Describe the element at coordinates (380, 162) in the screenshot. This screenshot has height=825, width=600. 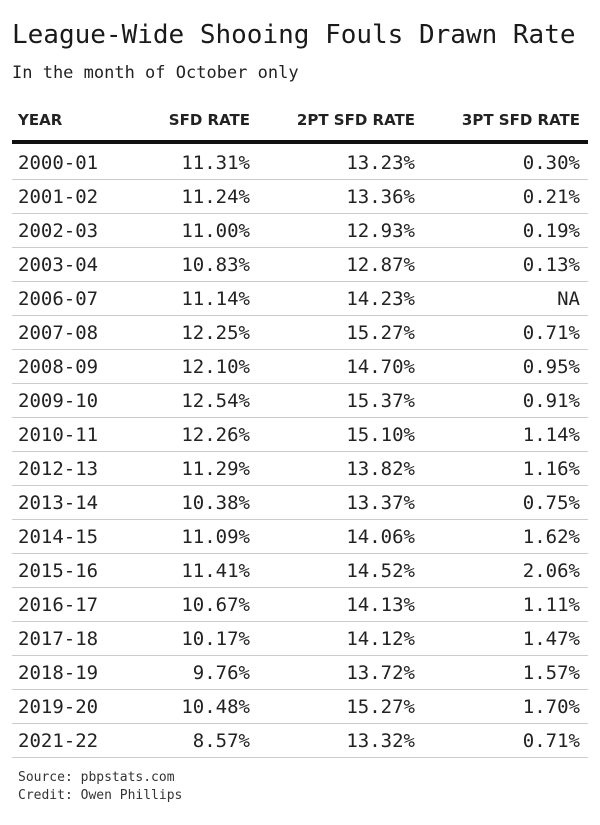
I see `2pt-sfd-rate-cell: 13.23%` at that location.